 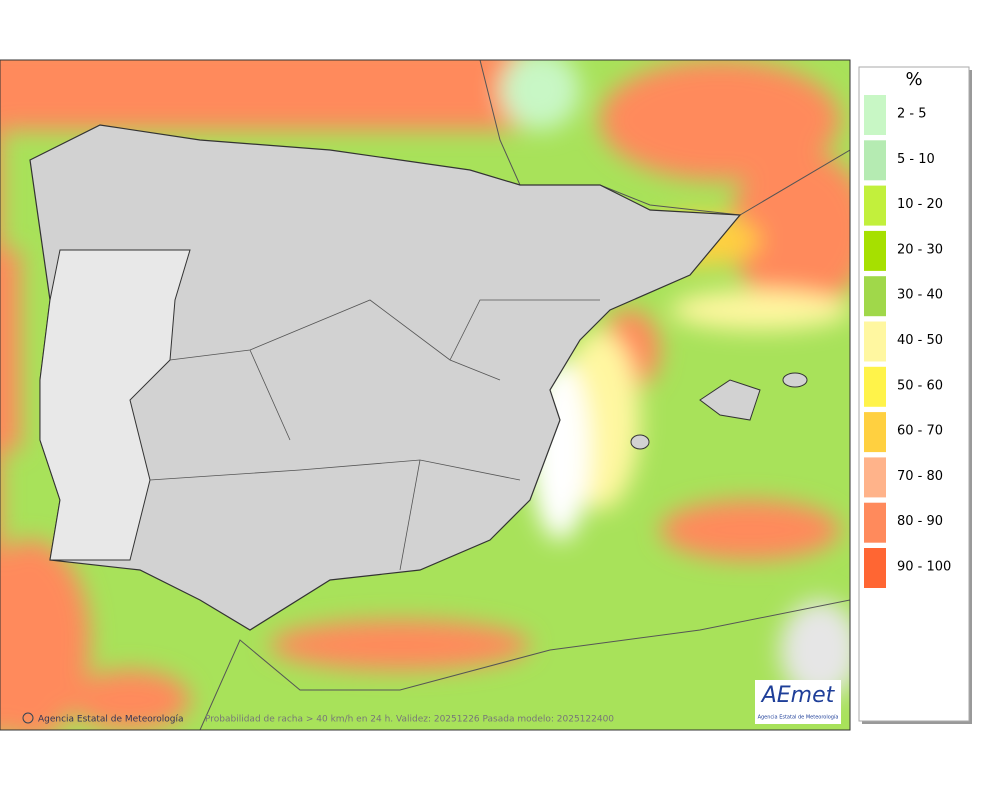 What do you see at coordinates (920, 204) in the screenshot?
I see `legend-label: 10 - 20` at bounding box center [920, 204].